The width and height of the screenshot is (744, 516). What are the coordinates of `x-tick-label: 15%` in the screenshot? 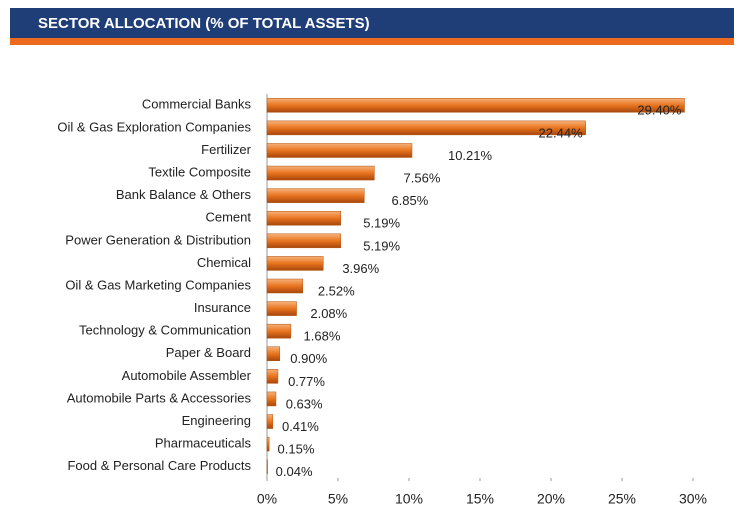 It's located at (480, 499).